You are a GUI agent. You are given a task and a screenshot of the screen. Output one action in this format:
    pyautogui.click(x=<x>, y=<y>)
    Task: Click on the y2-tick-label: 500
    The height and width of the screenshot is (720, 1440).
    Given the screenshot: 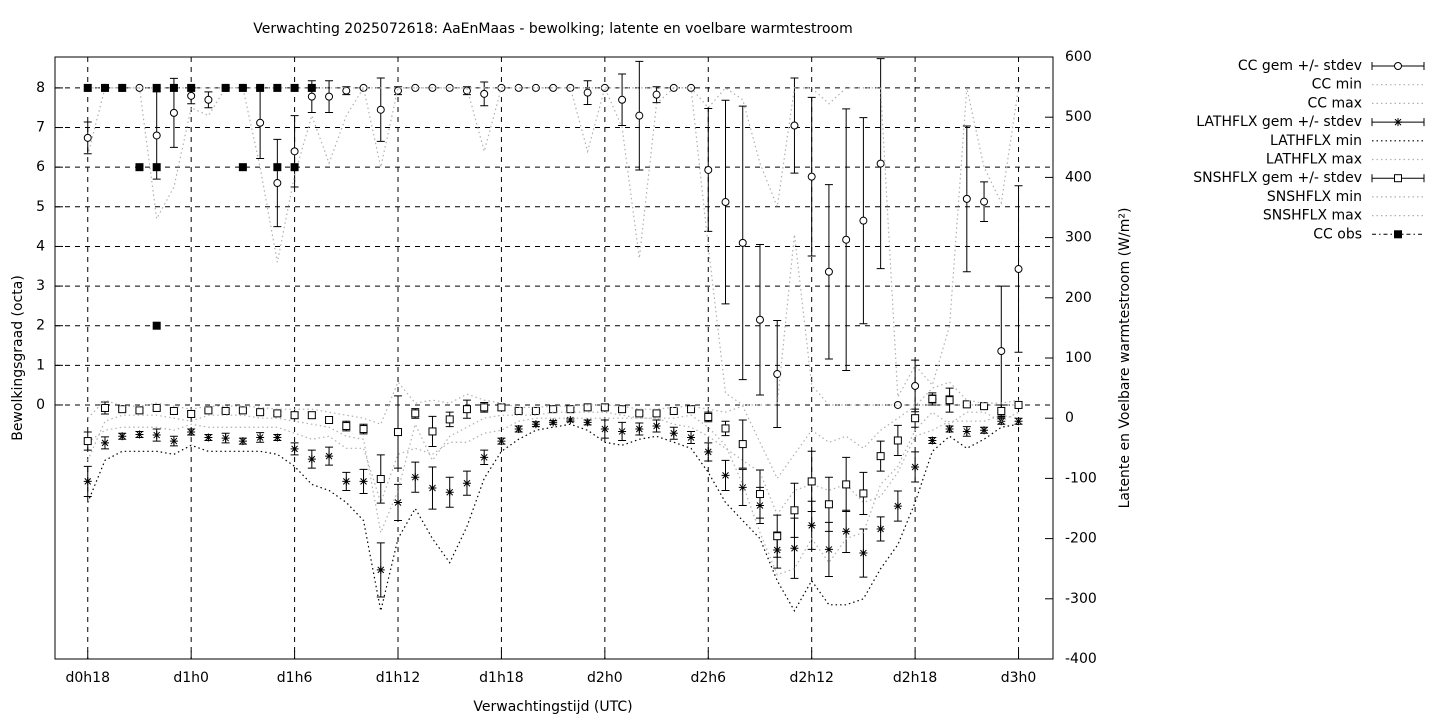 What is the action you would take?
    pyautogui.click(x=1078, y=117)
    